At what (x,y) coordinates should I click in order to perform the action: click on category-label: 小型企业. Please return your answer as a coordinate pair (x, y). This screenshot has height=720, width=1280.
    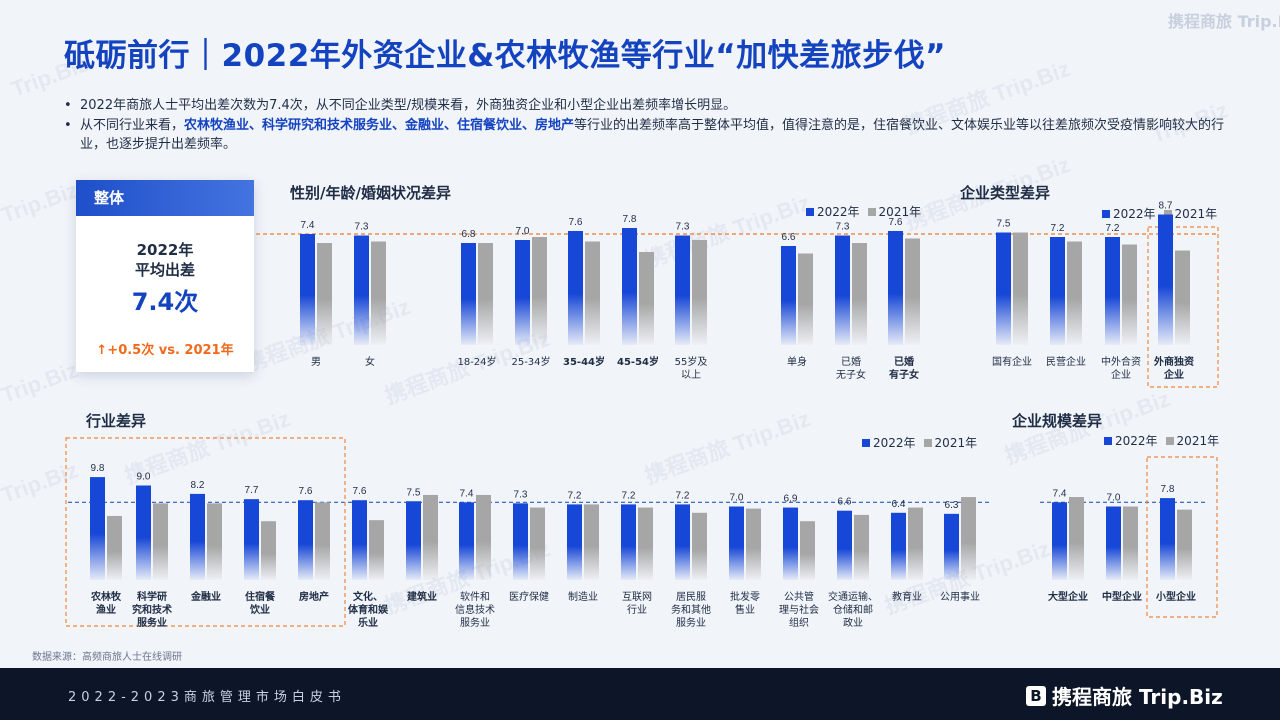
    Looking at the image, I should click on (1175, 596).